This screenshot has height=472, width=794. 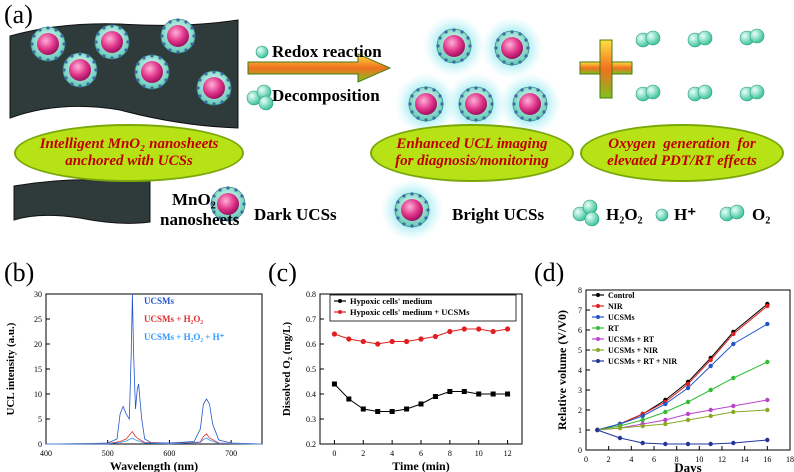 What do you see at coordinates (108, 453) in the screenshot?
I see `x-tick-label: 500` at bounding box center [108, 453].